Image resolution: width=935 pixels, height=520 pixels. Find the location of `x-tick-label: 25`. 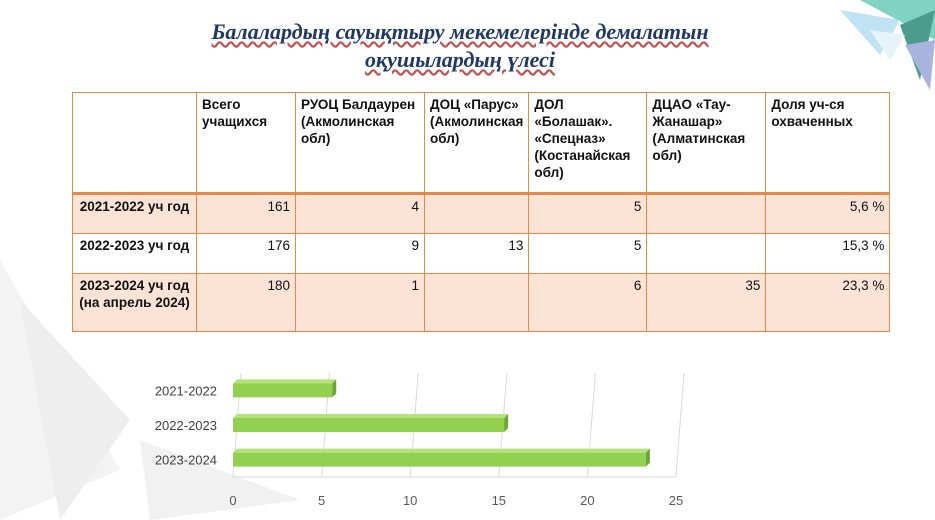

x-tick-label: 25 is located at coordinates (676, 500).